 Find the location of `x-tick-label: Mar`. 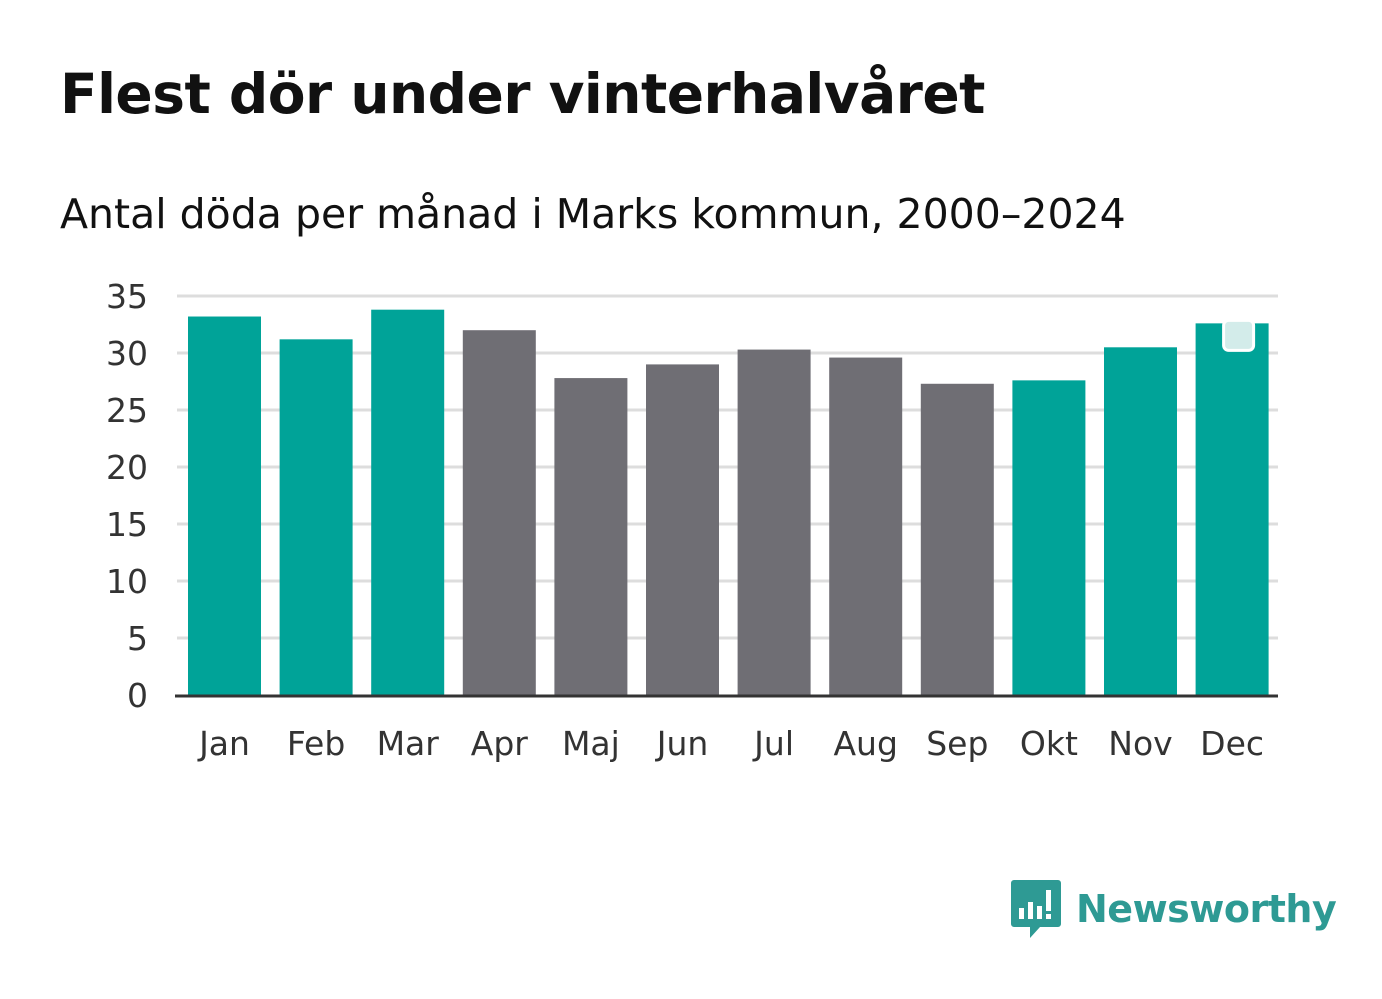

x-tick-label: Mar is located at coordinates (408, 743).